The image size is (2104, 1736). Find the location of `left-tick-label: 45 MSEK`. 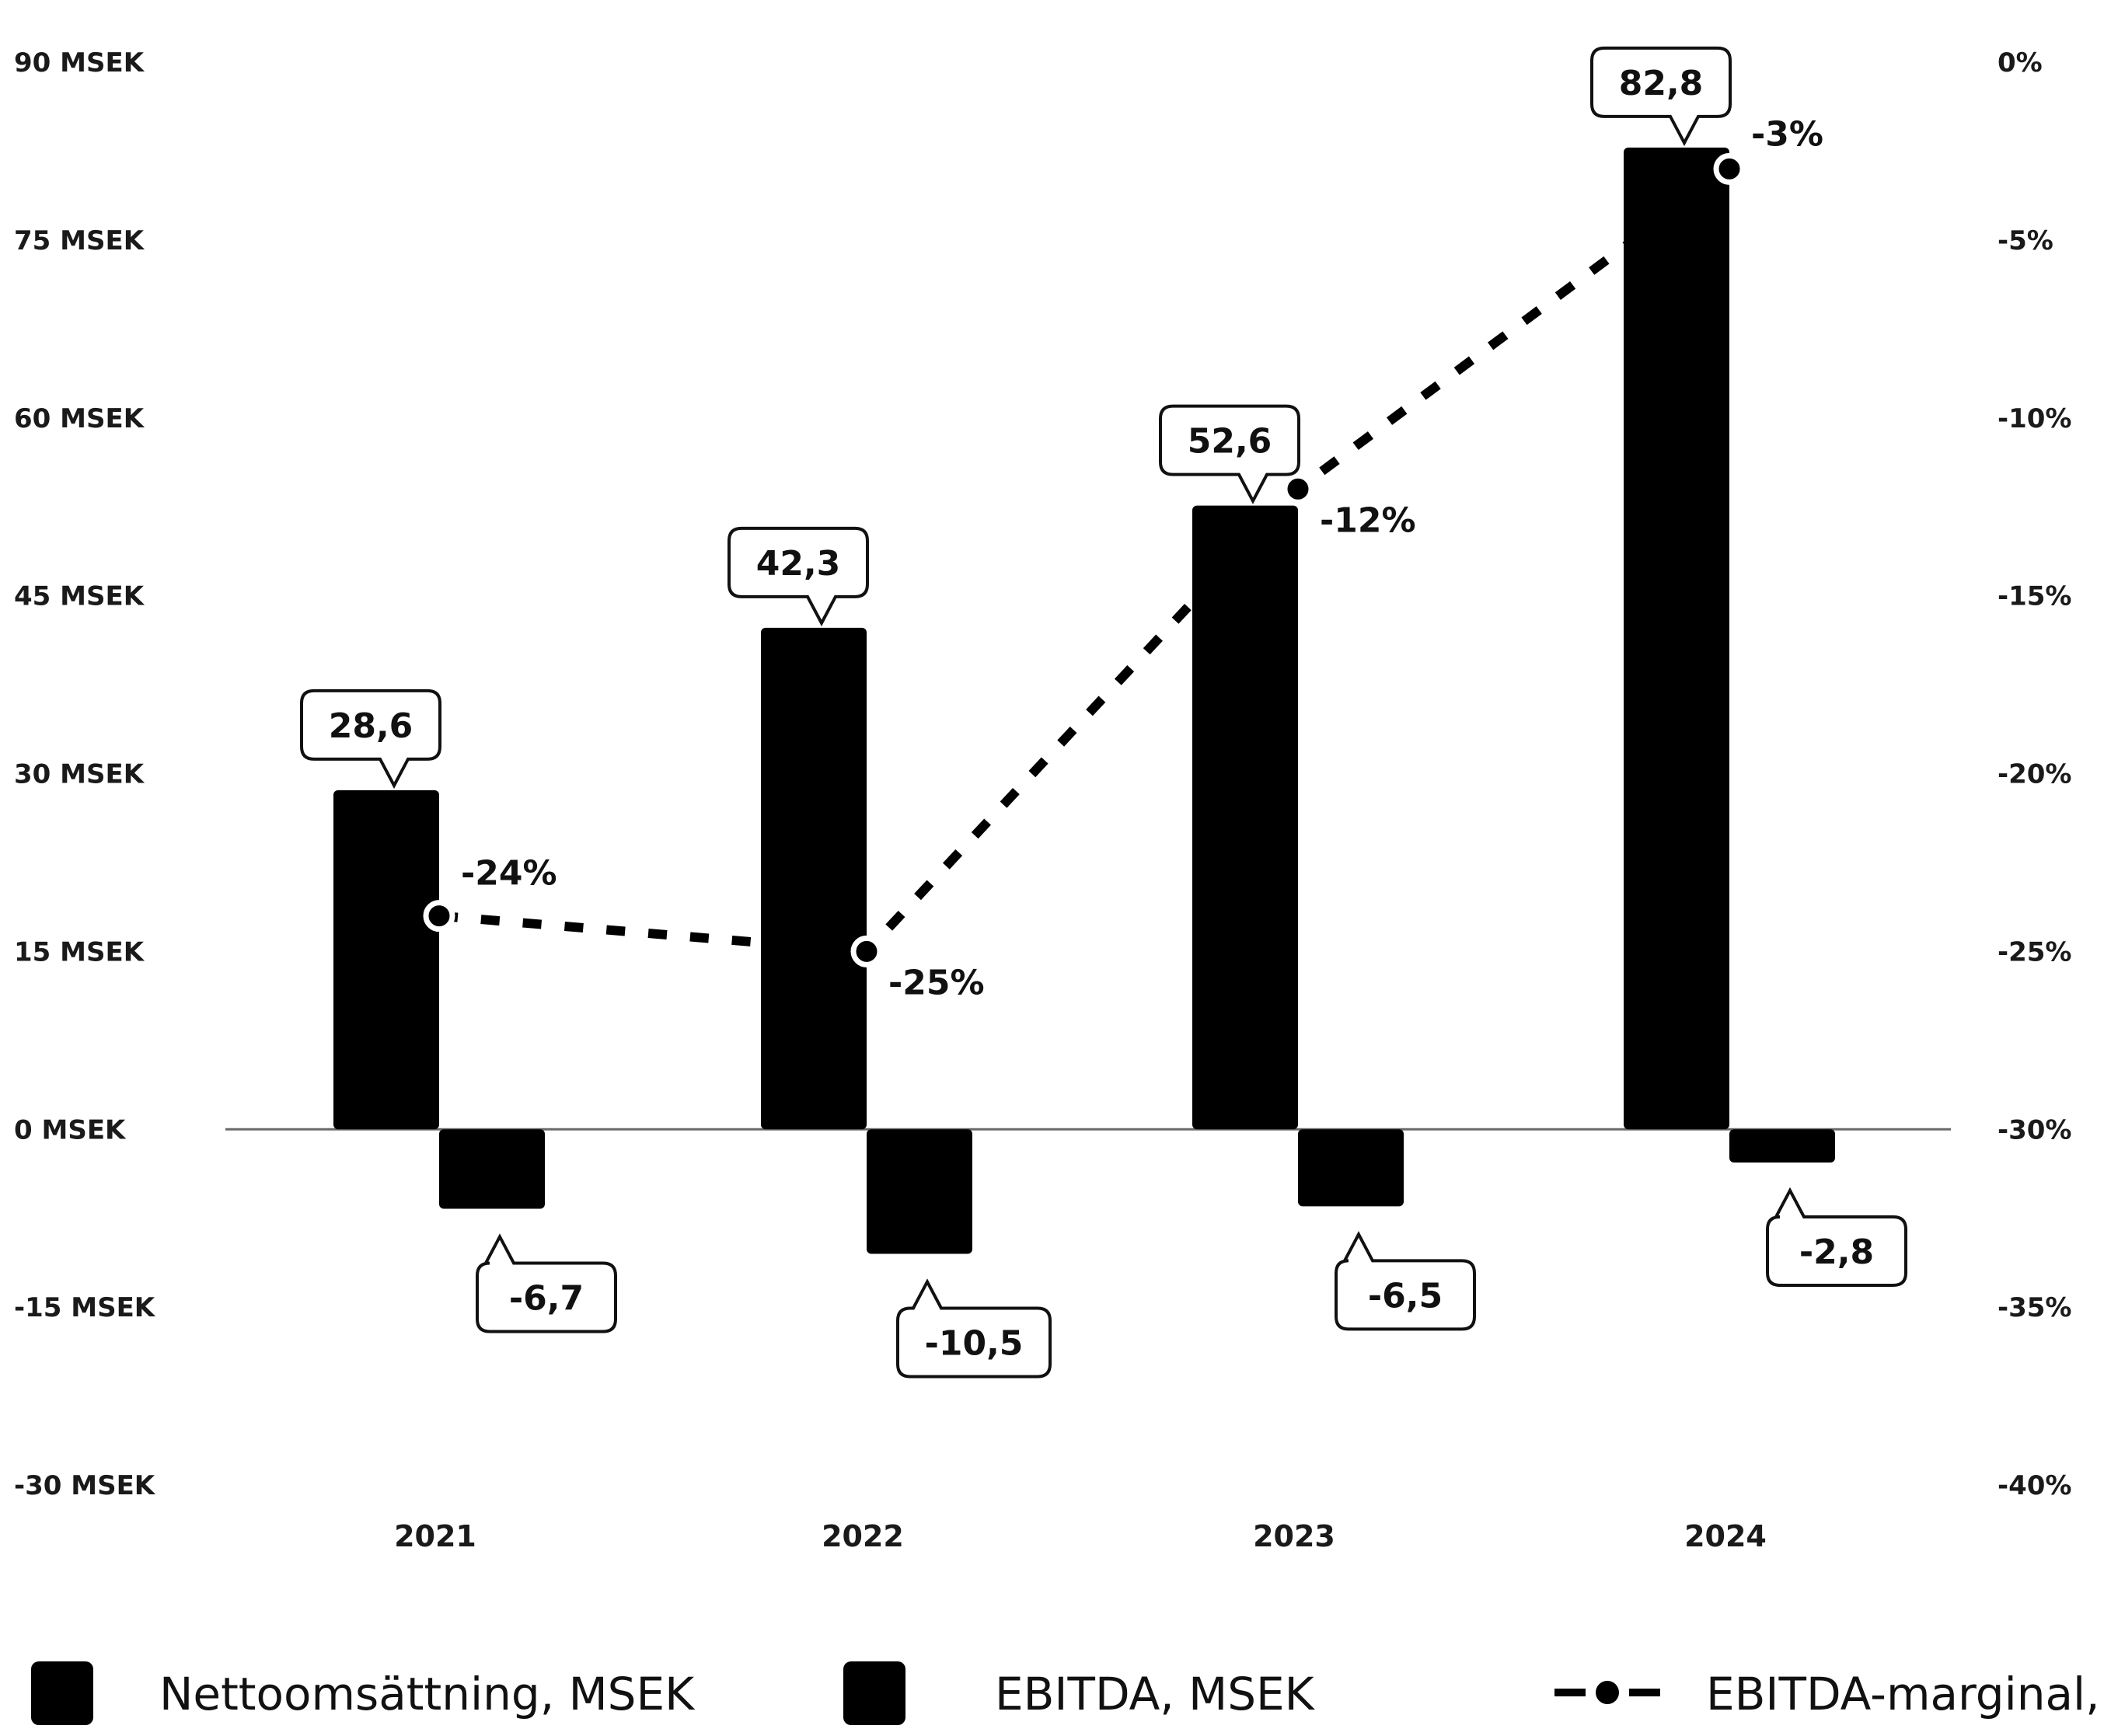

left-tick-label: 45 MSEK is located at coordinates (79, 596).